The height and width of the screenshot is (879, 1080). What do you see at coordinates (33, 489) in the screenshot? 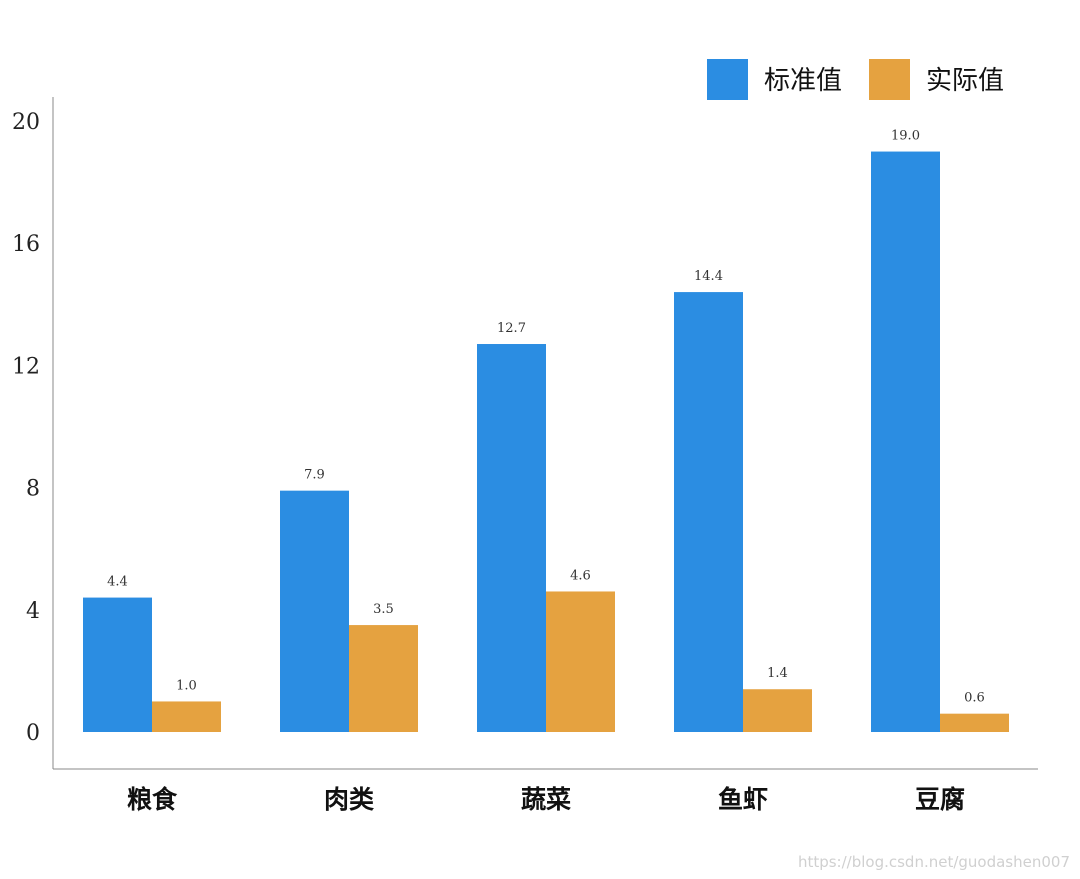
I see `y-tick-label: 8` at bounding box center [33, 489].